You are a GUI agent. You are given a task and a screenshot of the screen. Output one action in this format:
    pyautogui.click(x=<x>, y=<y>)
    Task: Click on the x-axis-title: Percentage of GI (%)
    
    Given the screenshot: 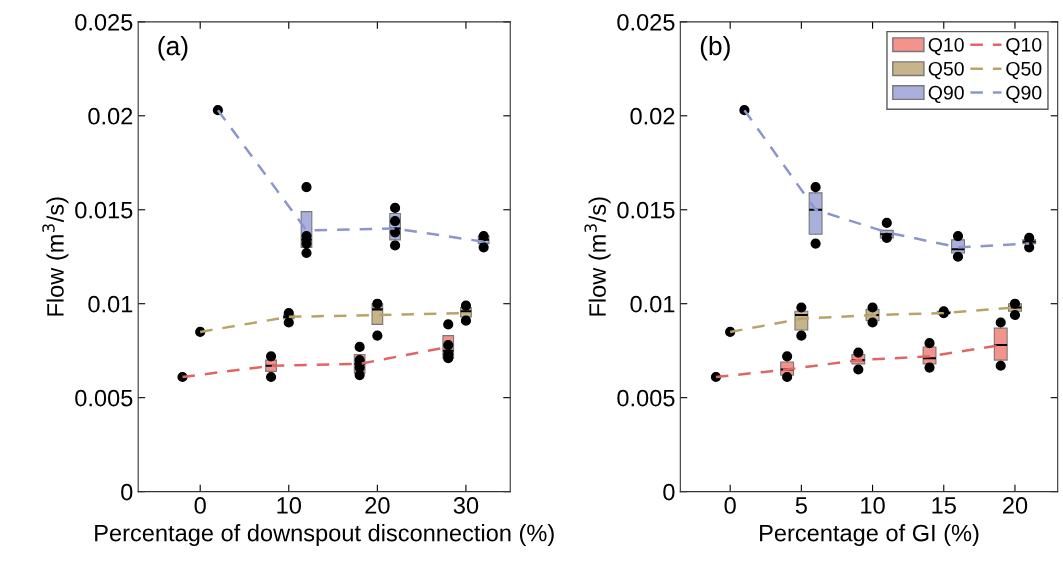 What is the action you would take?
    pyautogui.click(x=869, y=535)
    